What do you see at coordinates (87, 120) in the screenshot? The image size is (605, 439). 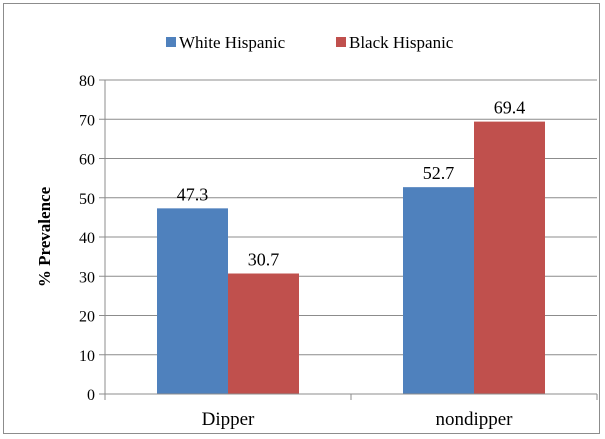 I see `y-tick-label: 70` at bounding box center [87, 120].